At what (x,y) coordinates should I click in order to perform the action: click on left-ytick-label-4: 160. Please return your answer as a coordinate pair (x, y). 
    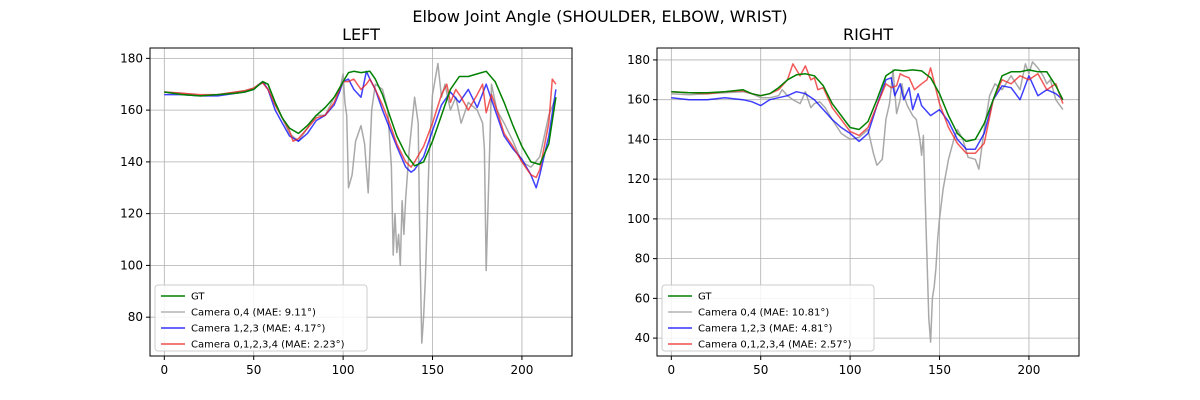
    Looking at the image, I should click on (131, 110).